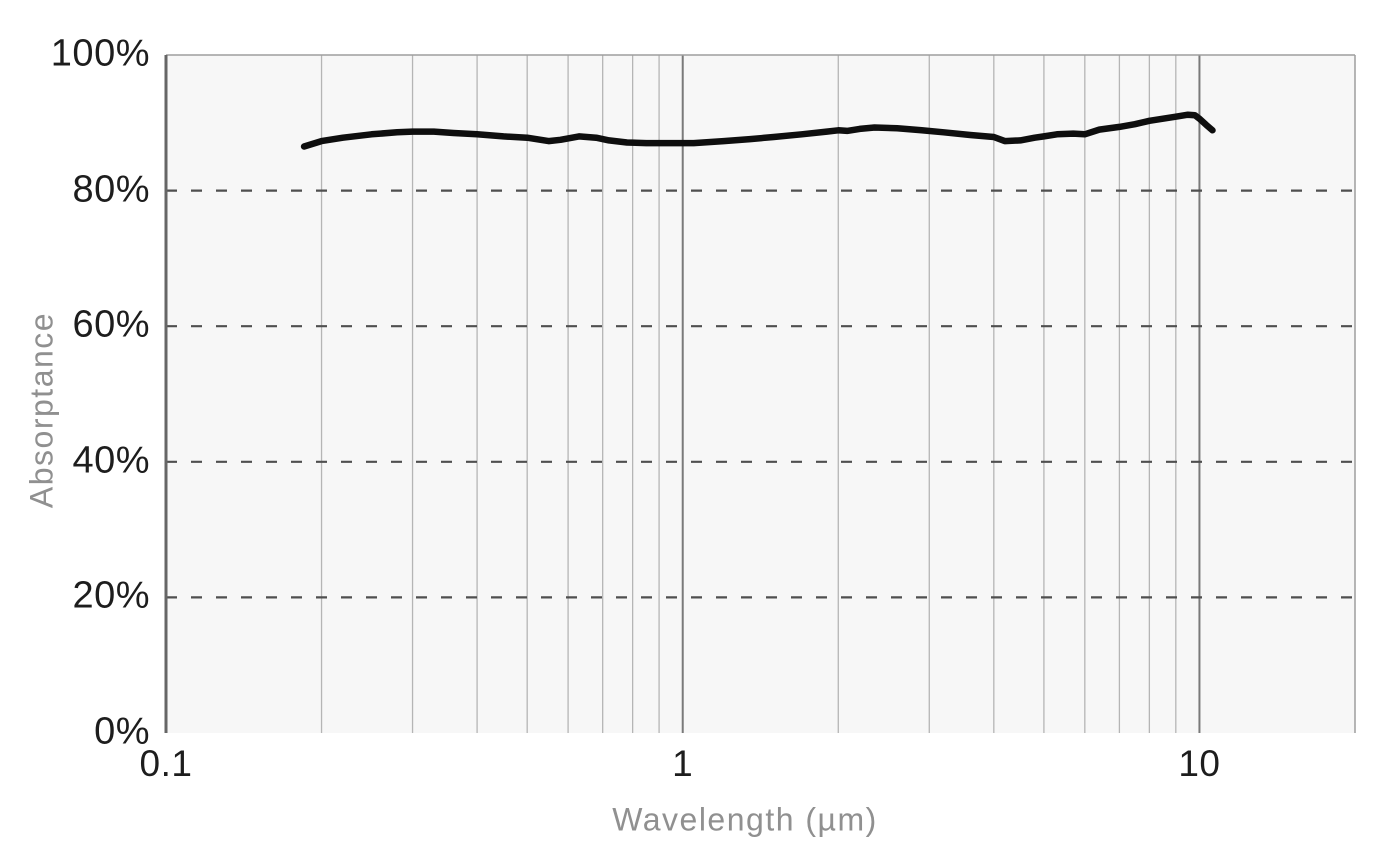  Describe the element at coordinates (758, 130) in the screenshot. I see `absorptance-curve` at that location.